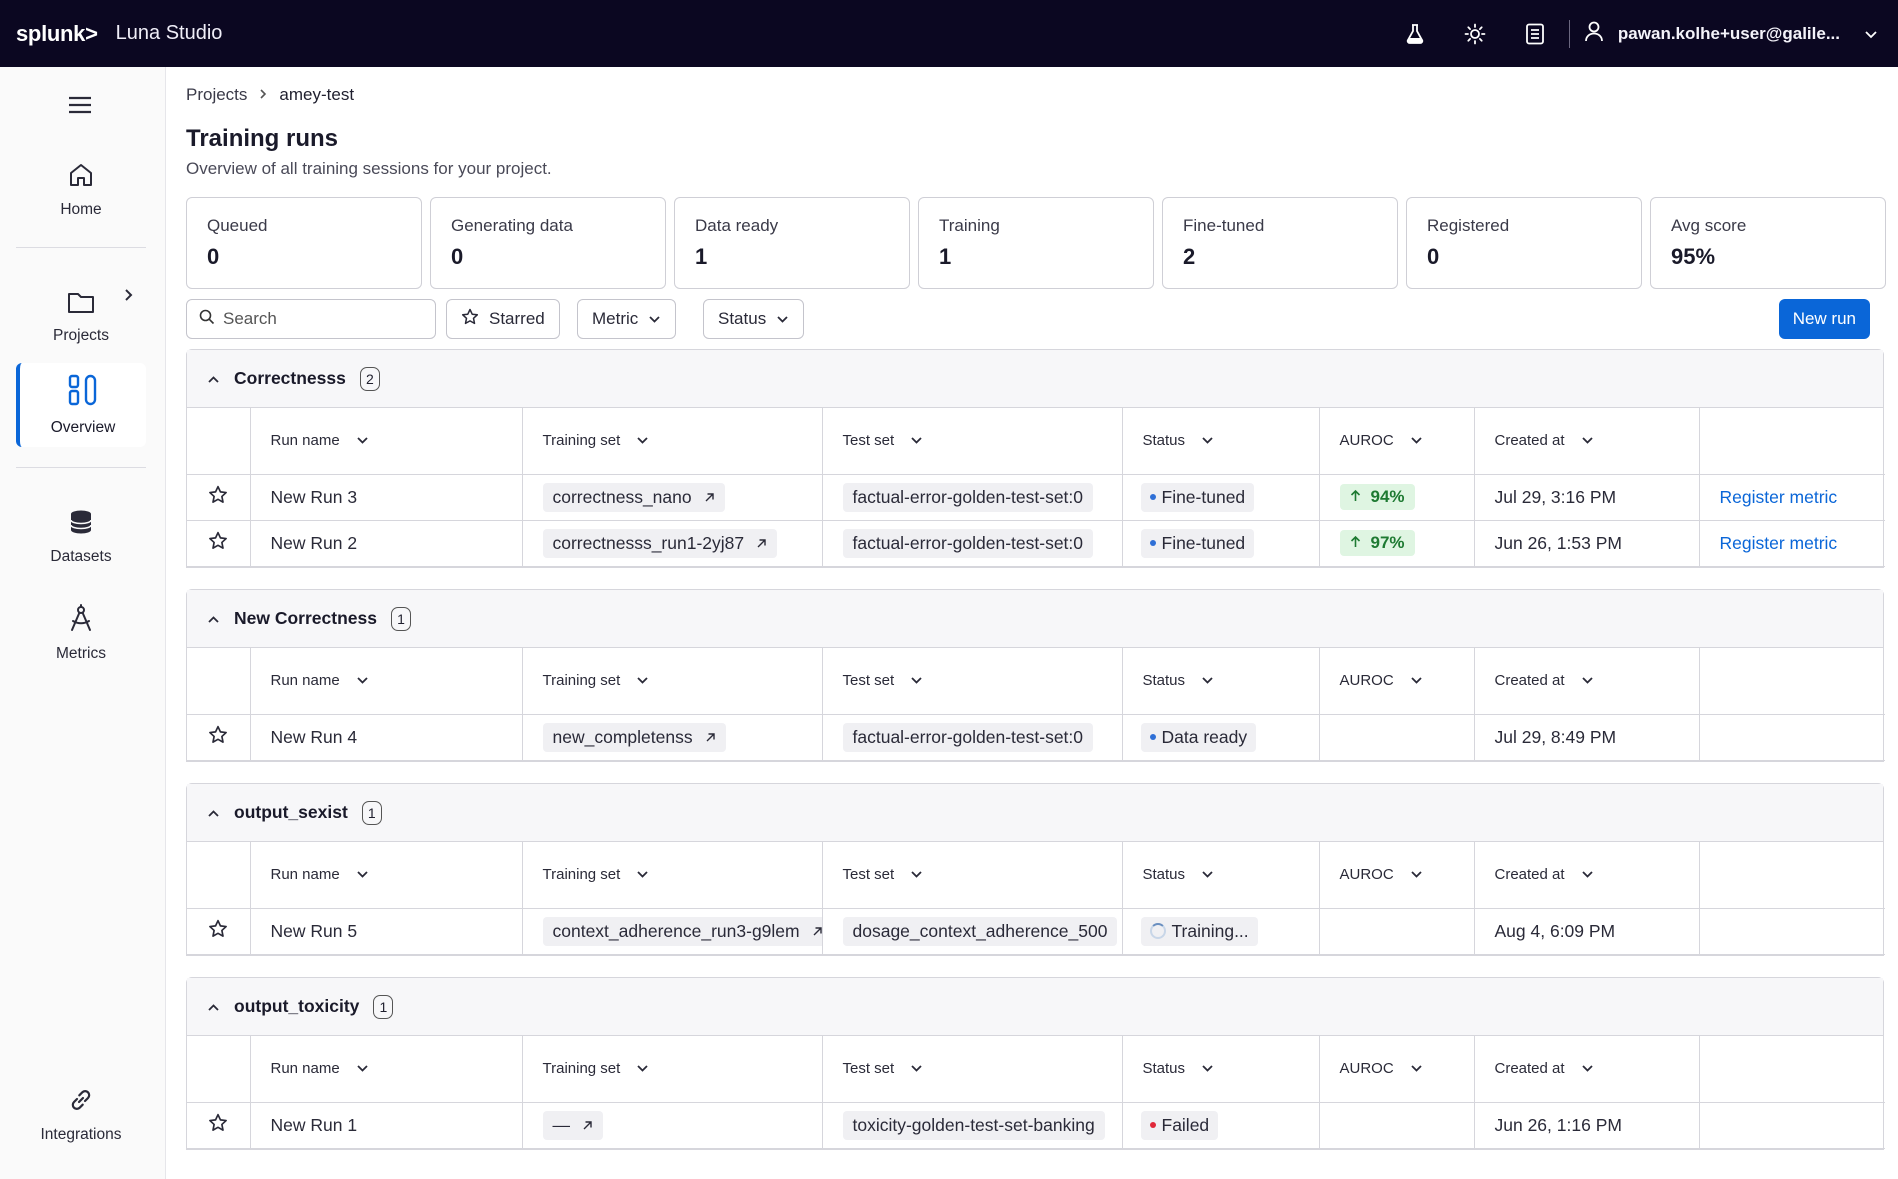 The image size is (1898, 1179). What do you see at coordinates (386, 1125) in the screenshot?
I see `run-name-cell: New Run 1` at bounding box center [386, 1125].